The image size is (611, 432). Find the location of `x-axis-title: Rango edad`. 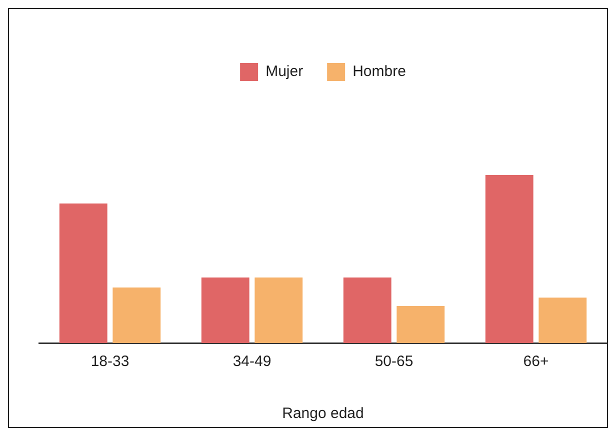

x-axis-title: Rango edad is located at coordinates (323, 413).